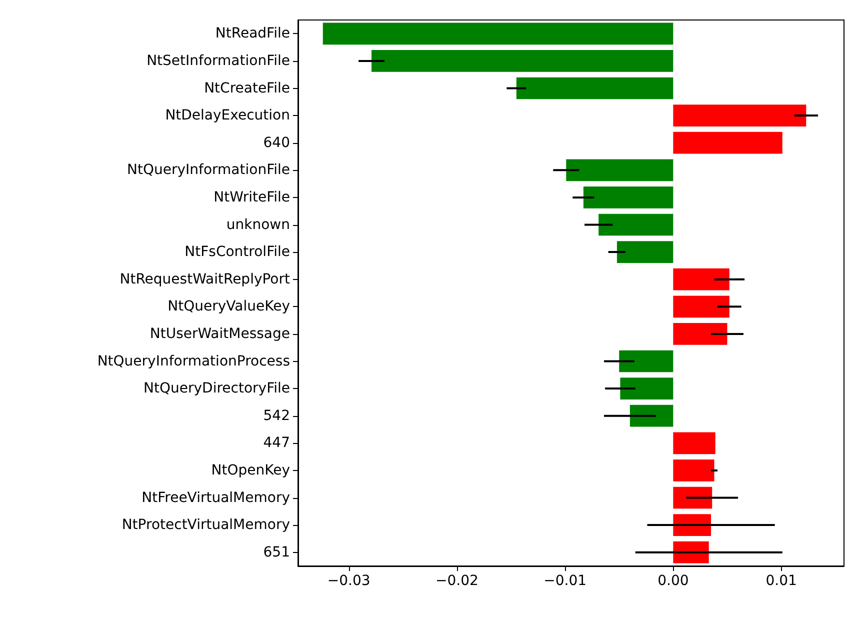 This screenshot has width=856, height=620. I want to click on y-tick-label: NtSetInformationFile, so click(218, 60).